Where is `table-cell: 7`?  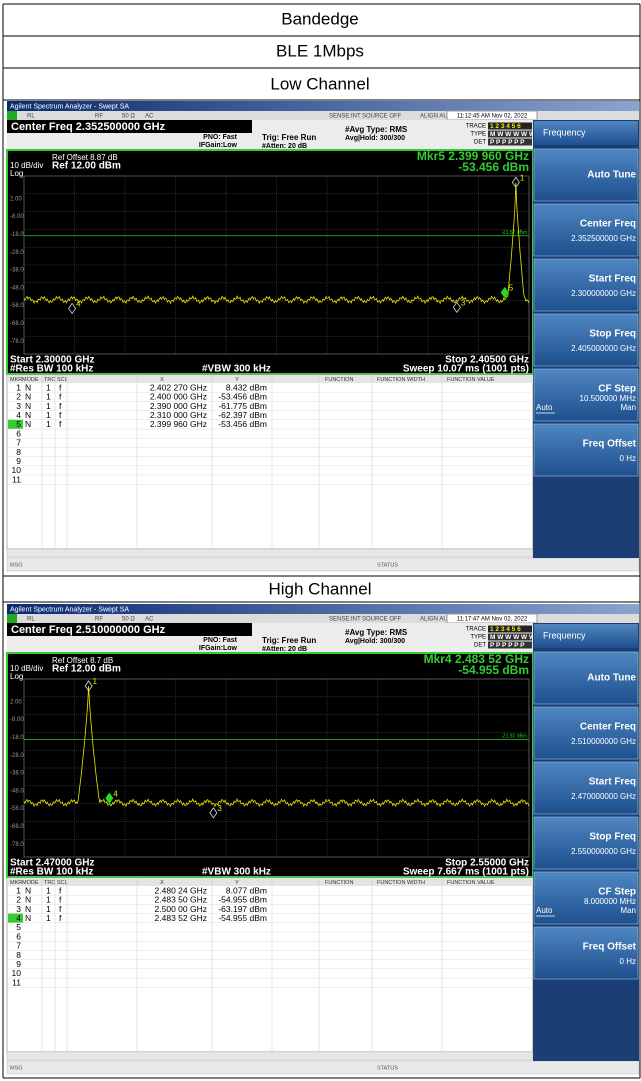
table-cell: 7 is located at coordinates (18, 443).